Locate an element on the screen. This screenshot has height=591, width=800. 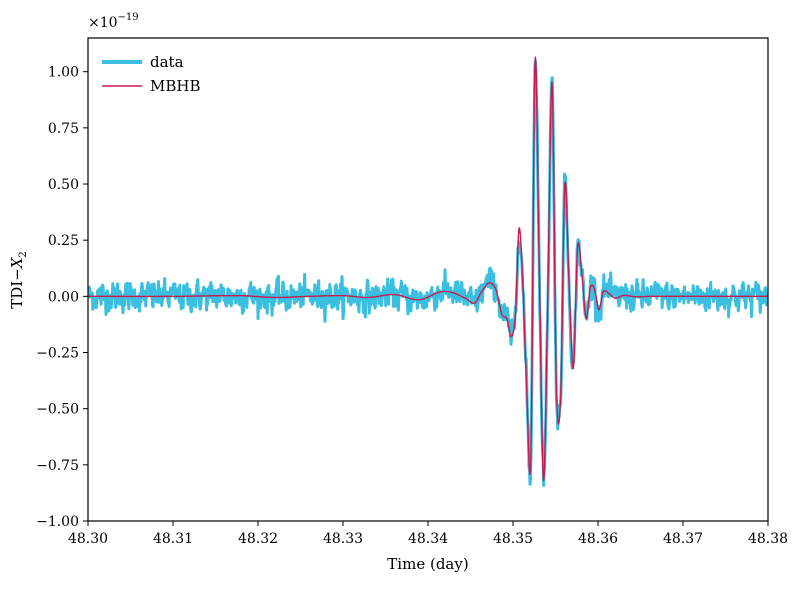
y-tick-label: −0.75 is located at coordinates (57, 466).